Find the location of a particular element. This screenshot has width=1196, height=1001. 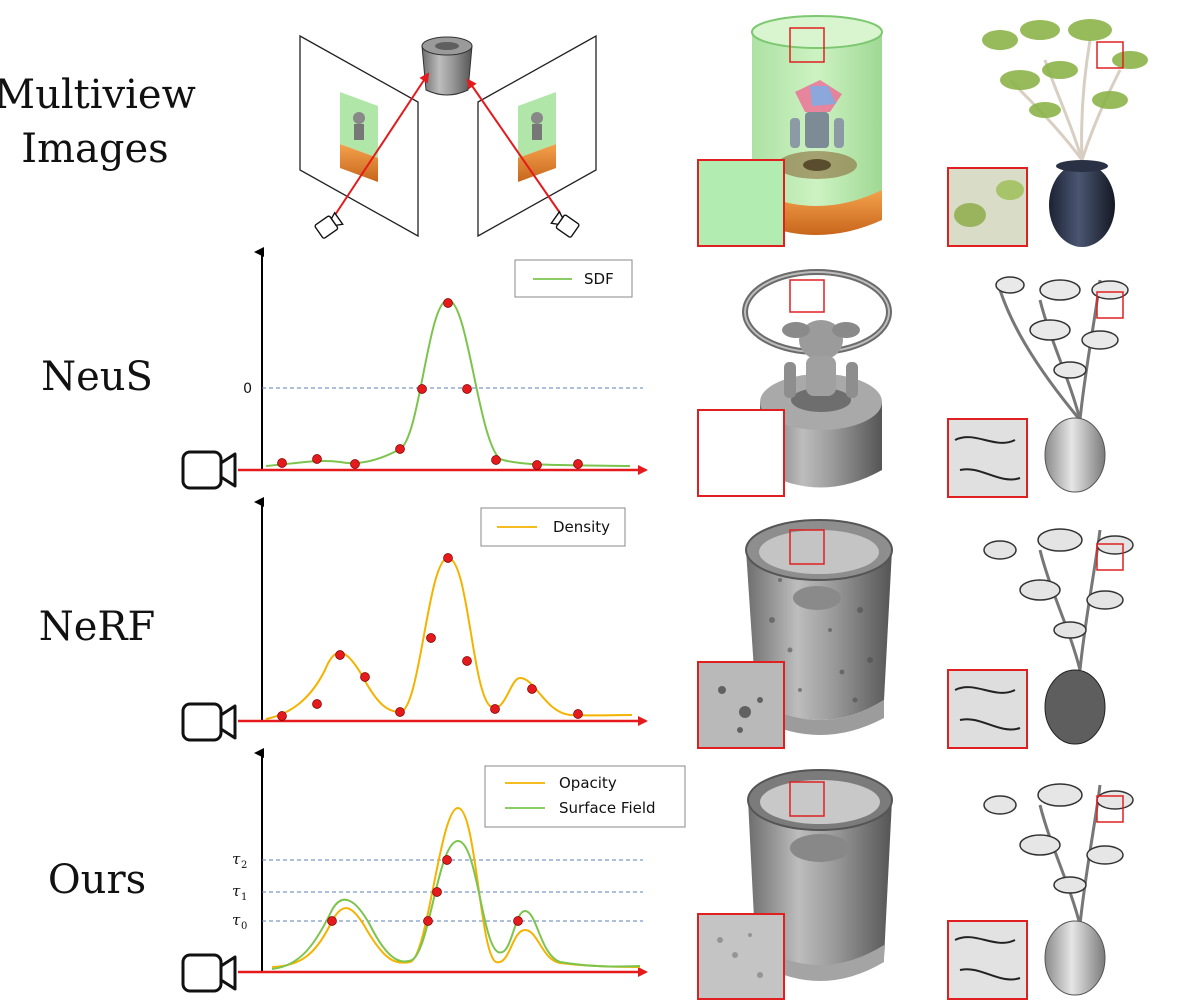

plant-mesh-nerf is located at coordinates (1058, 636).